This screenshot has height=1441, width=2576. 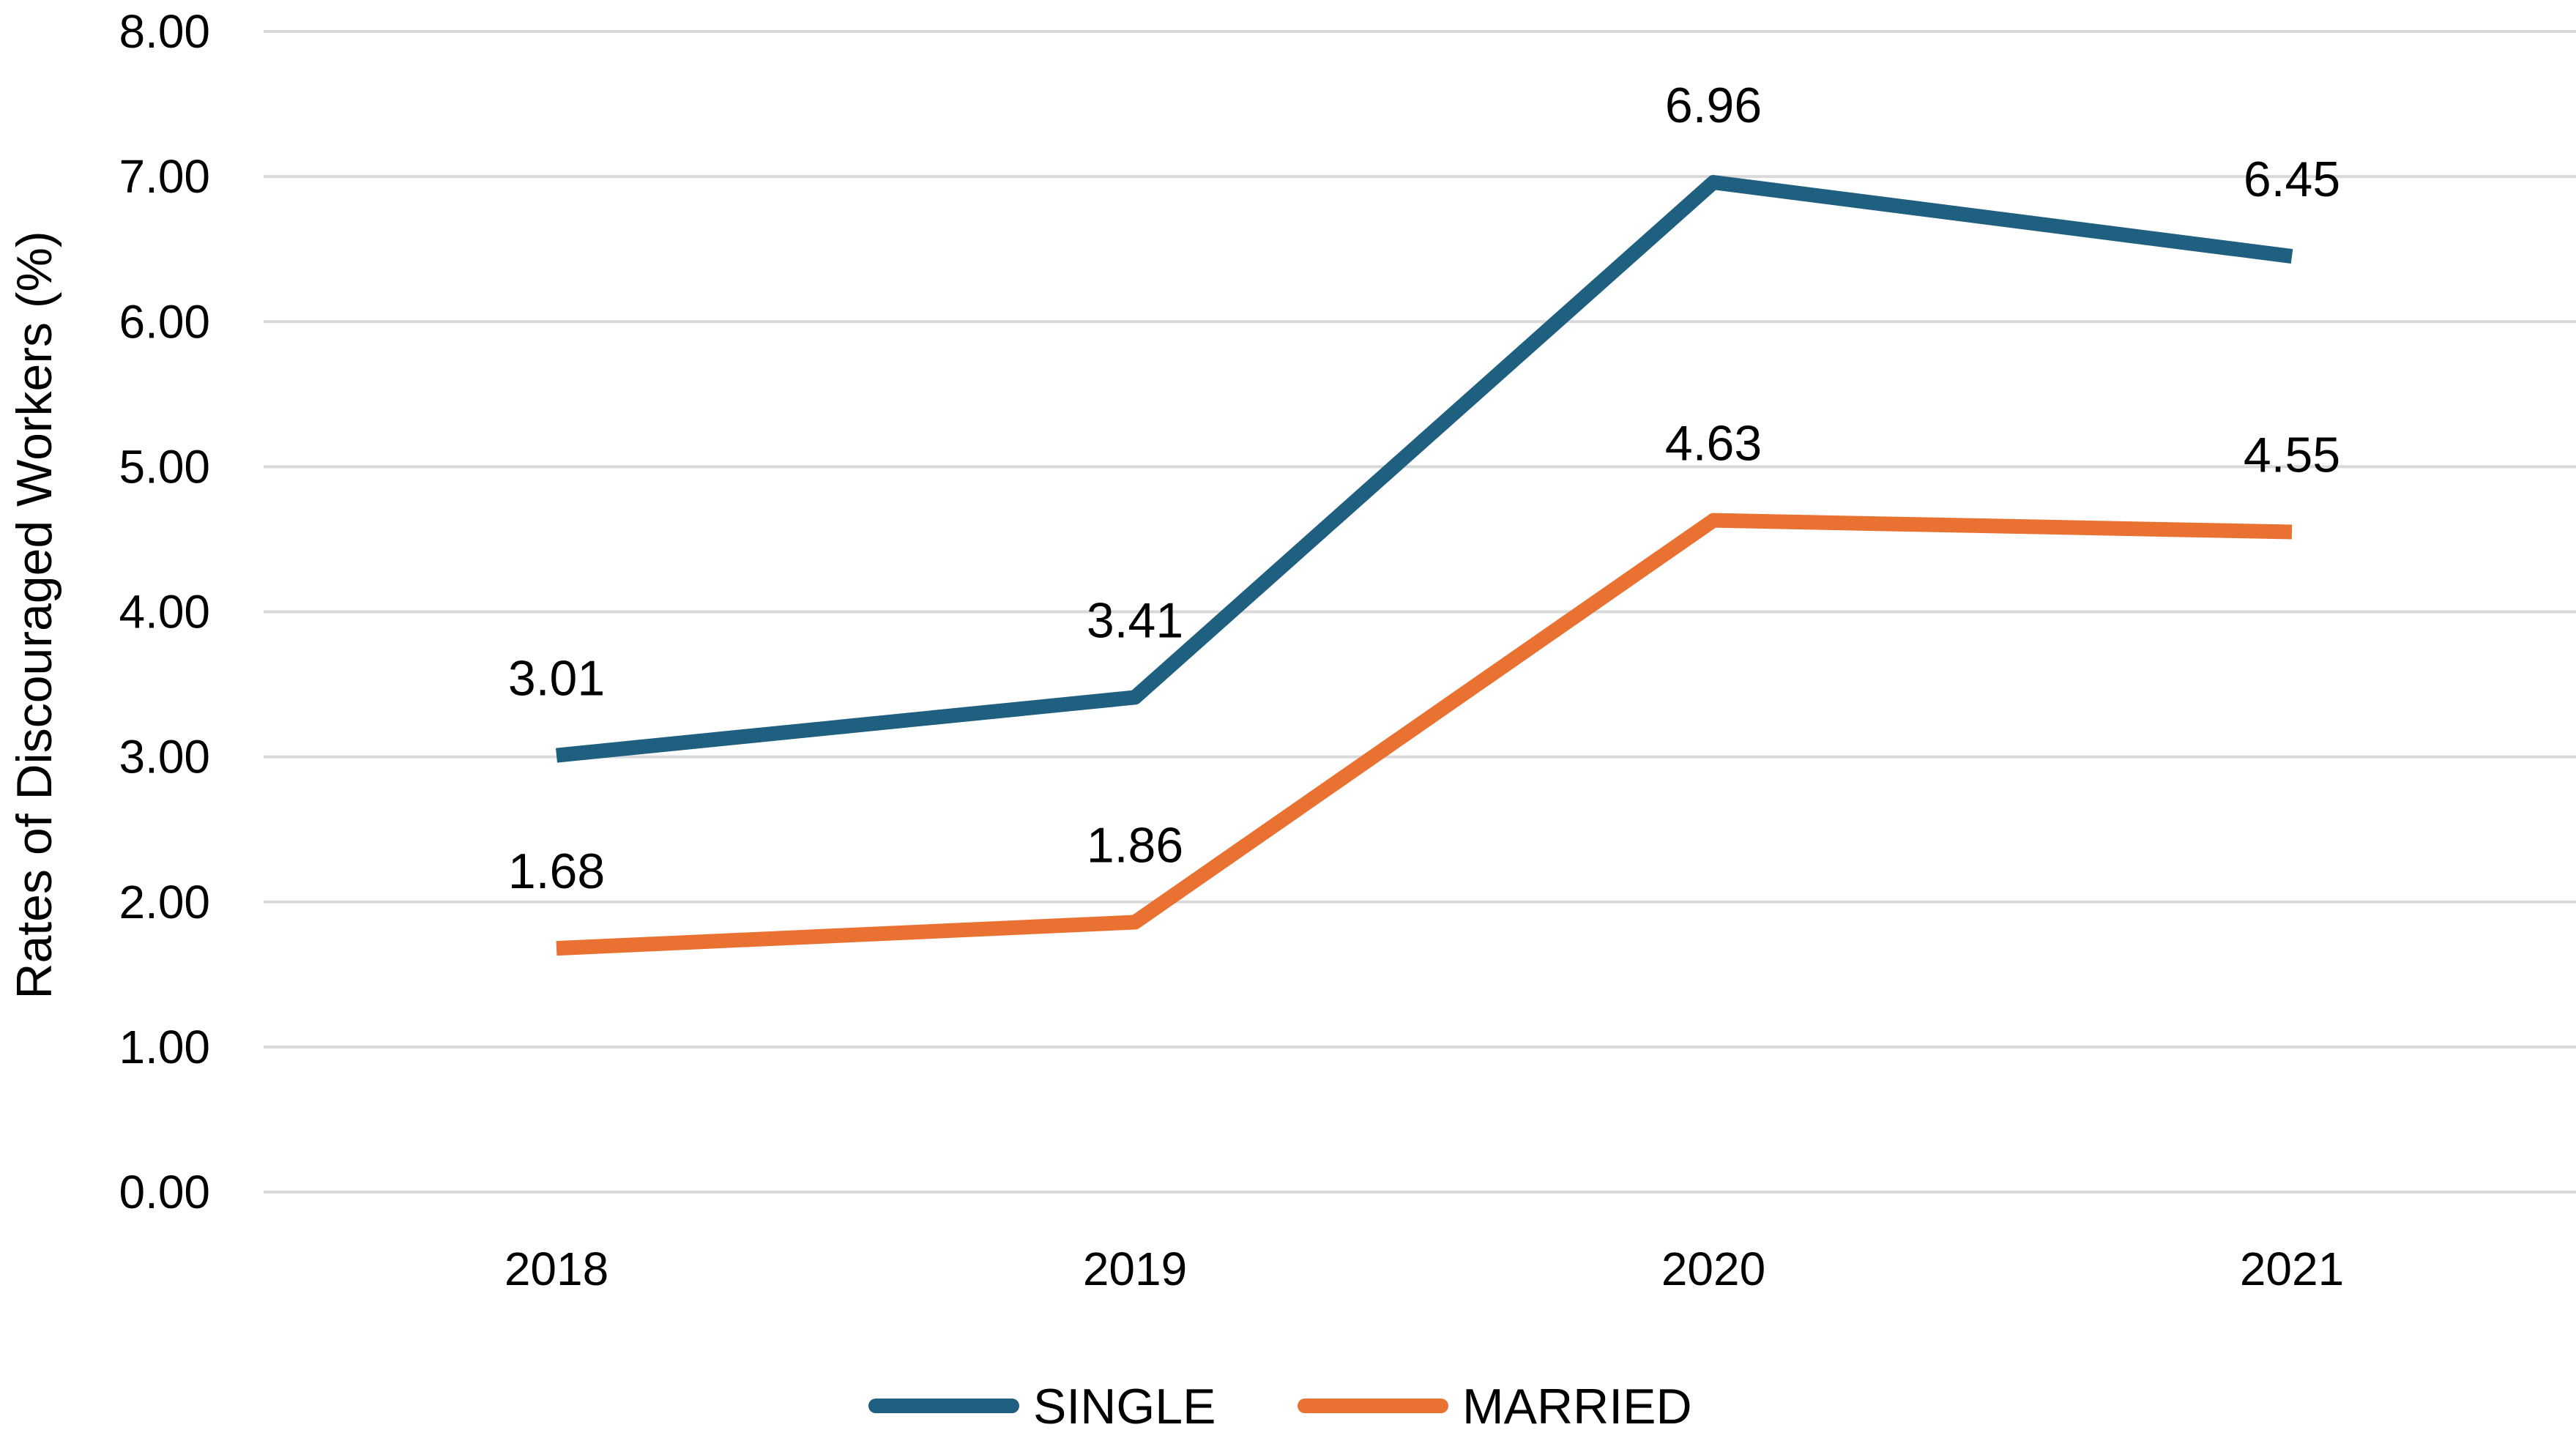 What do you see at coordinates (164, 1192) in the screenshot?
I see `y-tick-label: 0.00` at bounding box center [164, 1192].